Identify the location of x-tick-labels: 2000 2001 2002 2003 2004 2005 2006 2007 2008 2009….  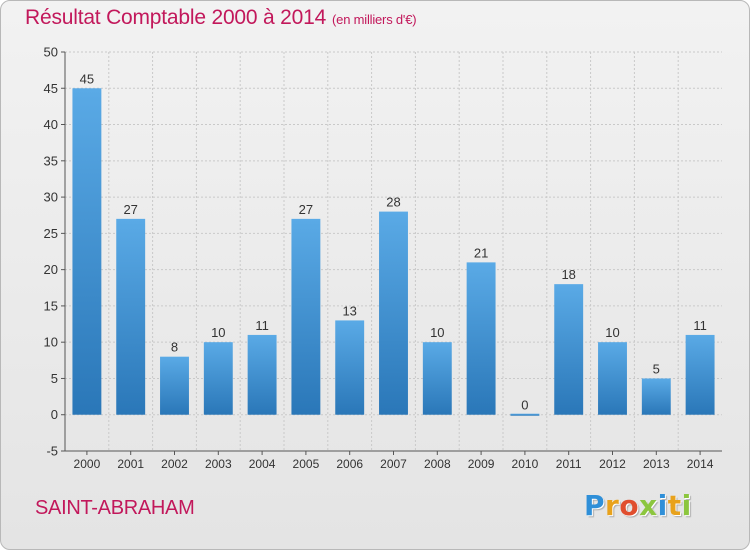
(394, 464).